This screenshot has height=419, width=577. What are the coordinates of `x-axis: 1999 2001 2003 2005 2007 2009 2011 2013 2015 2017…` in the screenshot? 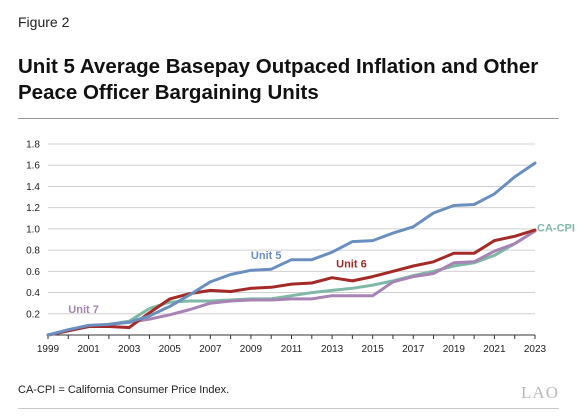 It's located at (292, 344).